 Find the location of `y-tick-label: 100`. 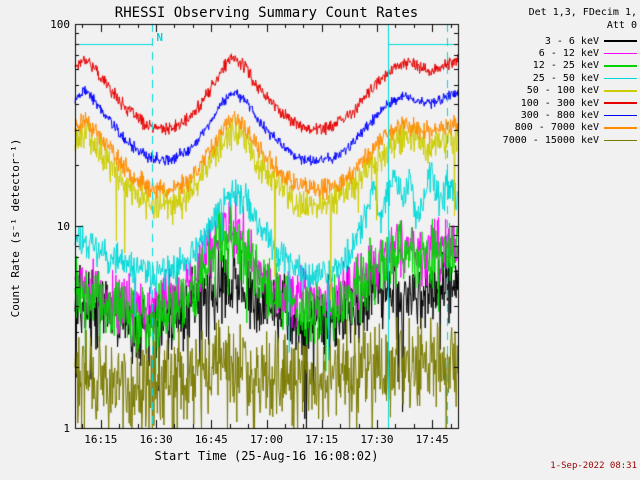

y-tick-label: 100 is located at coordinates (60, 24).